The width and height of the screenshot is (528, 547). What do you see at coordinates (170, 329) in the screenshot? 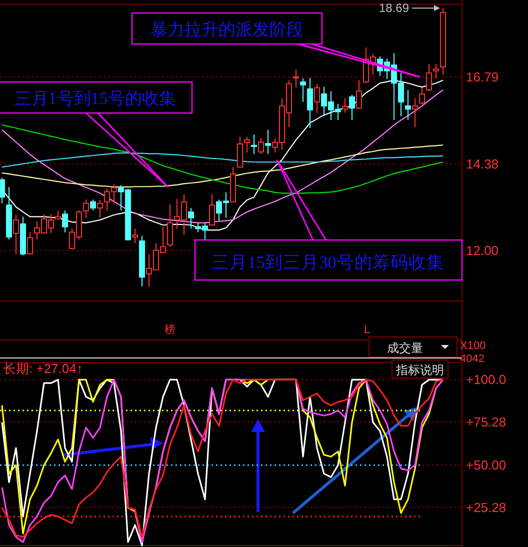
I see `text: 榜` at bounding box center [170, 329].